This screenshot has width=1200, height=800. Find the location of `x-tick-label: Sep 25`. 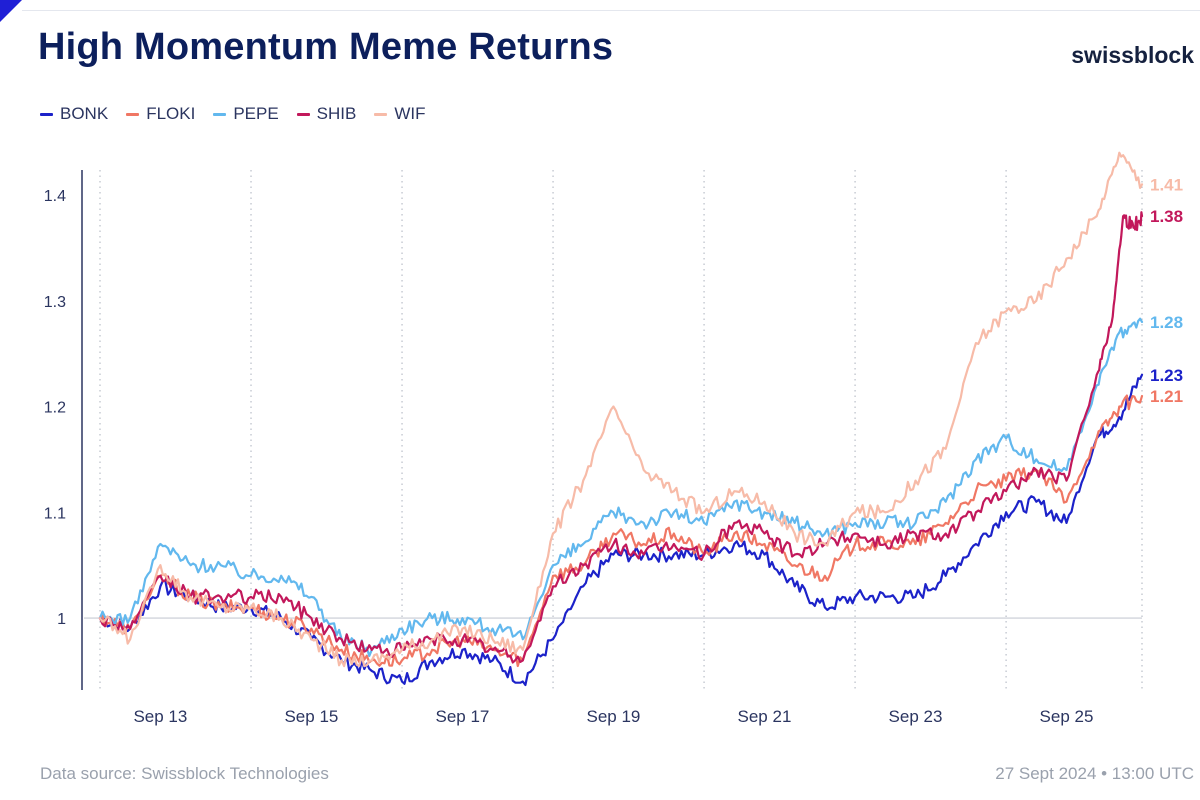

x-tick-label: Sep 25 is located at coordinates (1067, 716).